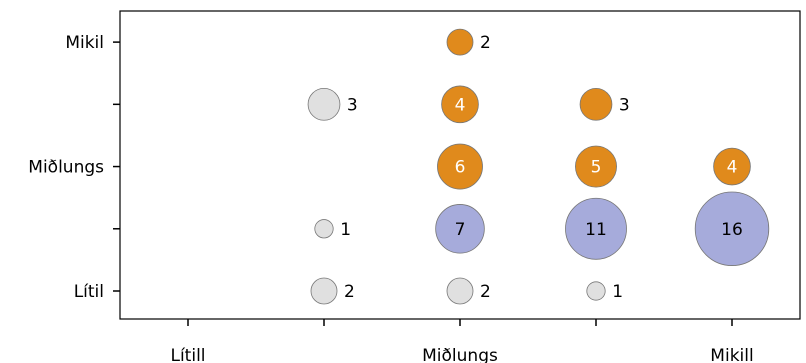 The width and height of the screenshot is (806, 363). I want to click on bubble-label: 6, so click(460, 168).